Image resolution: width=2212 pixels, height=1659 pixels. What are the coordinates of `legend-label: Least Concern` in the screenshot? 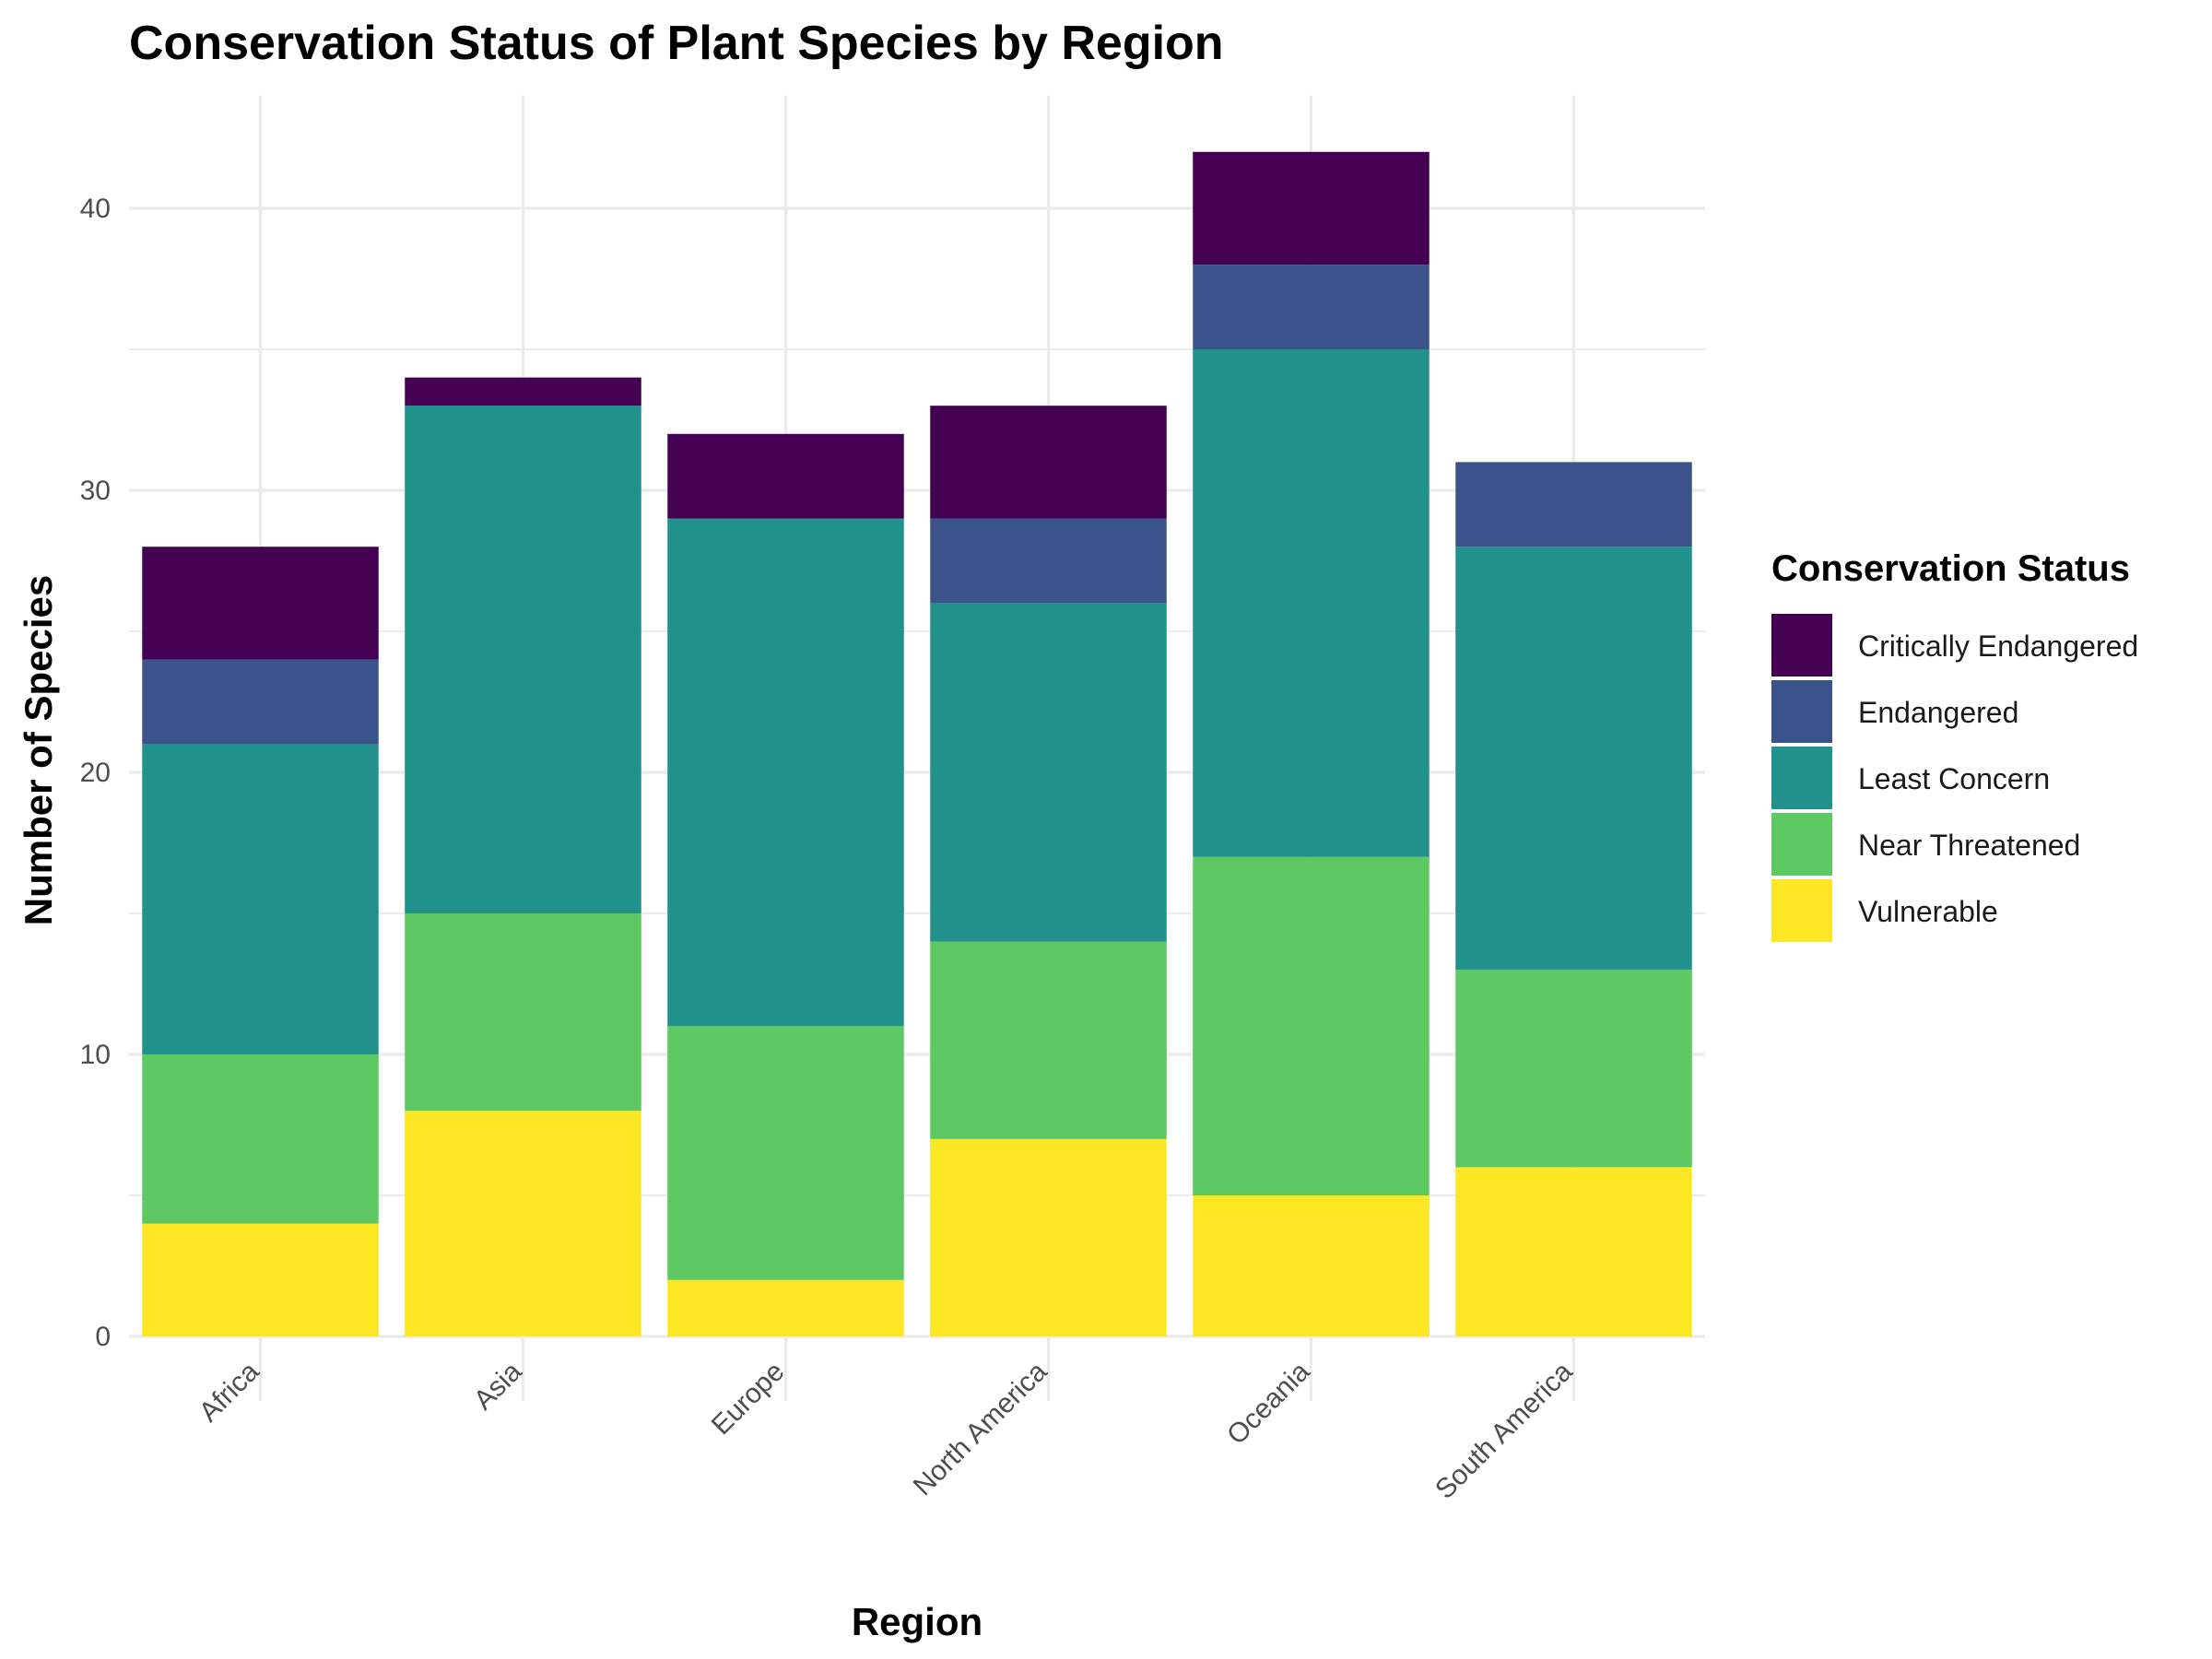 It's located at (1954, 778).